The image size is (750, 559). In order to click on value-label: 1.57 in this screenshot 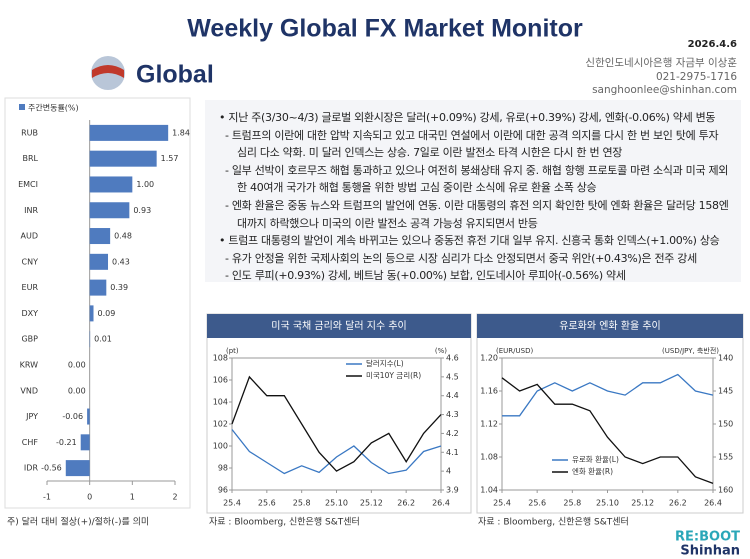, I will do `click(170, 158)`.